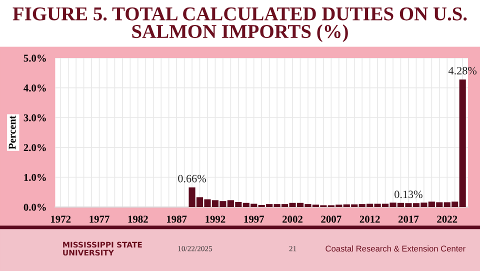 The image size is (480, 271). Describe the element at coordinates (35, 118) in the screenshot. I see `y-tick-label: 3.0%` at that location.